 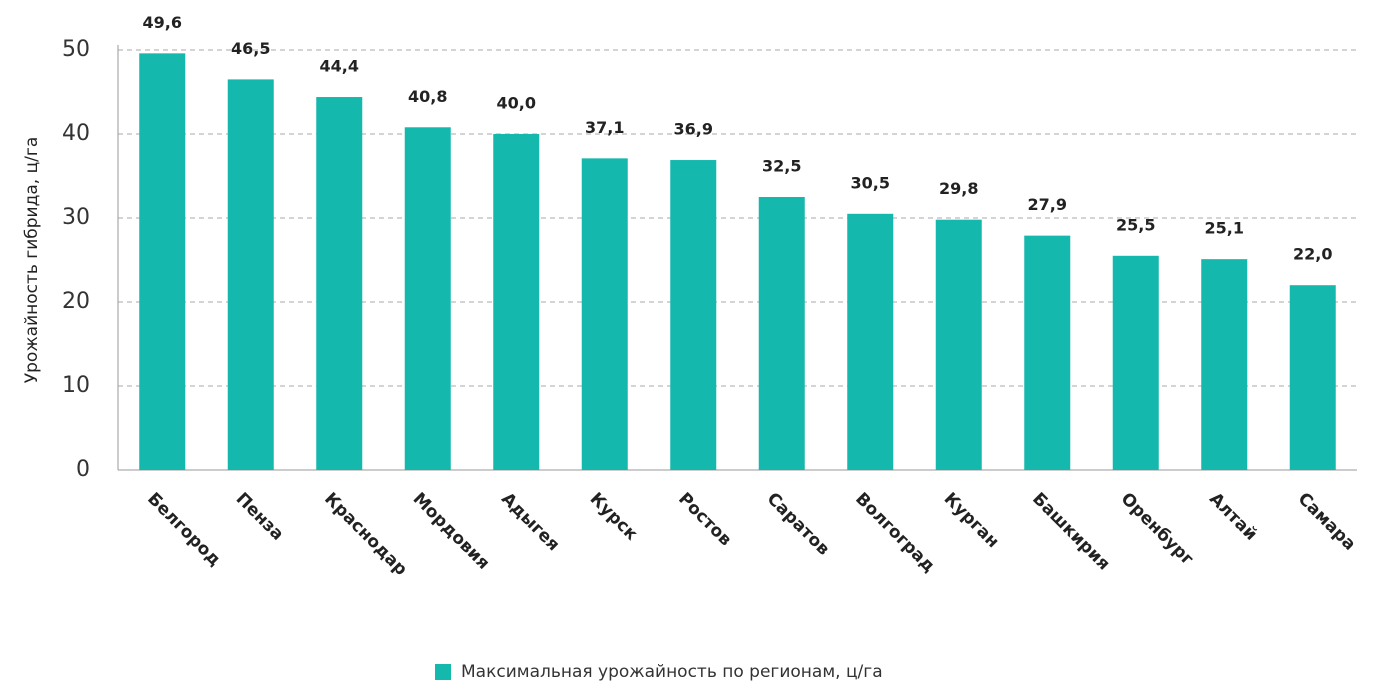 What do you see at coordinates (250, 48) in the screenshot?
I see `value-label: 46,5` at bounding box center [250, 48].